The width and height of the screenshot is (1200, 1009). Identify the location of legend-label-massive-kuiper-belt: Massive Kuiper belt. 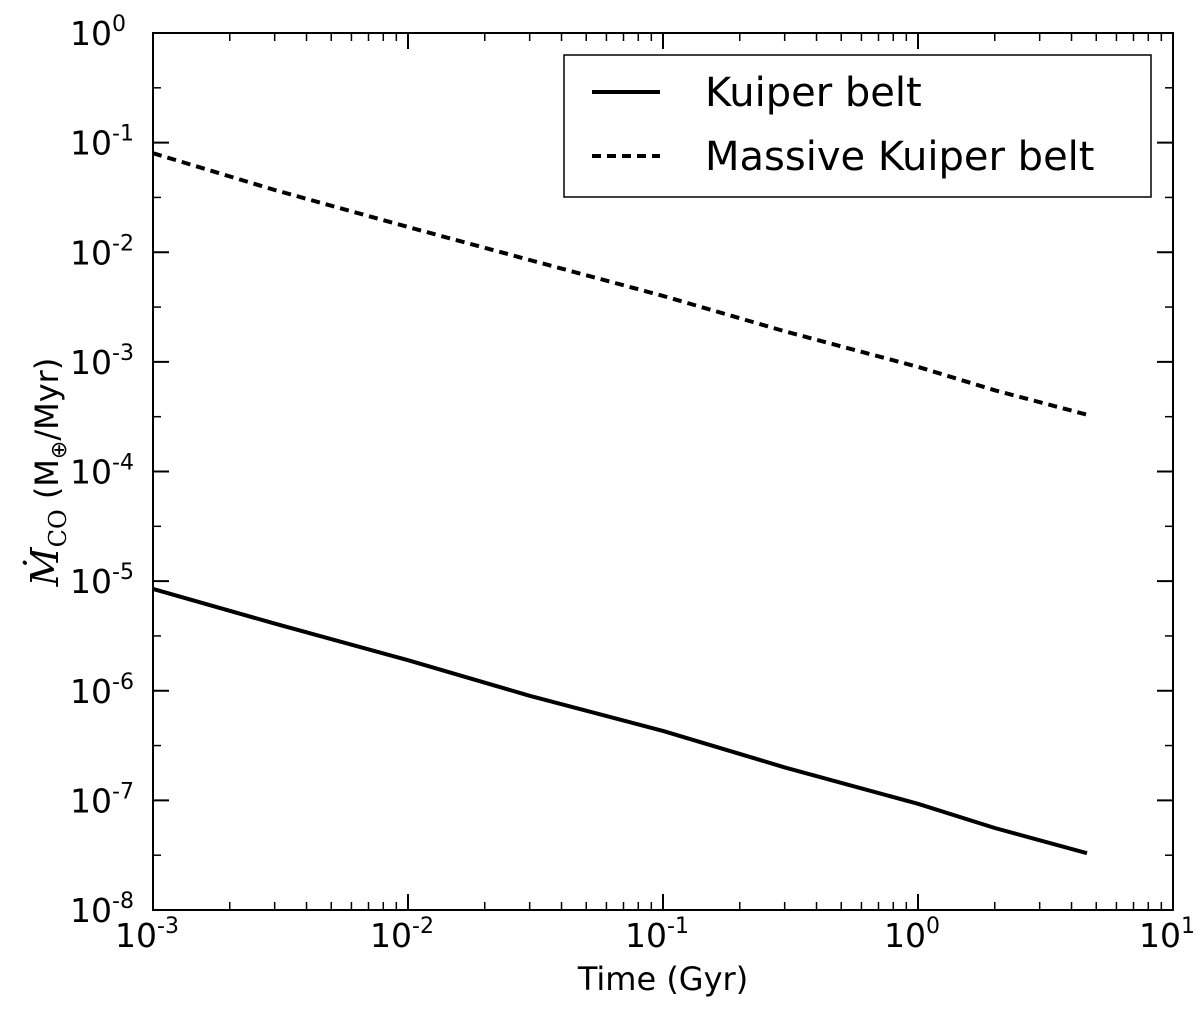
(899, 157).